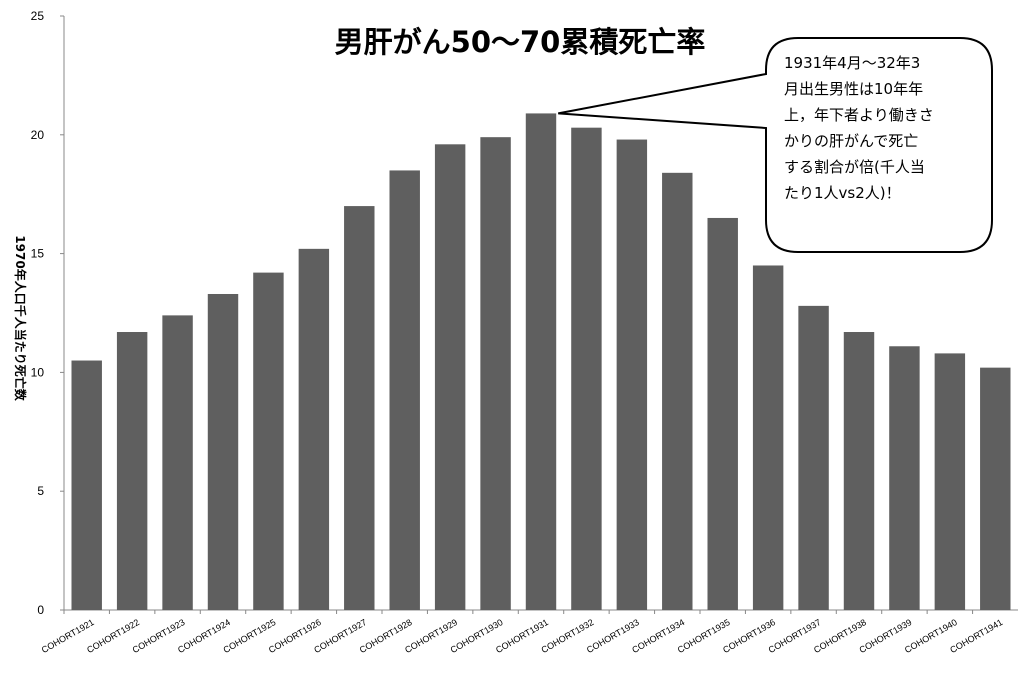 The height and width of the screenshot is (687, 1023). Describe the element at coordinates (950, 481) in the screenshot. I see `bar-cohort1940` at that location.